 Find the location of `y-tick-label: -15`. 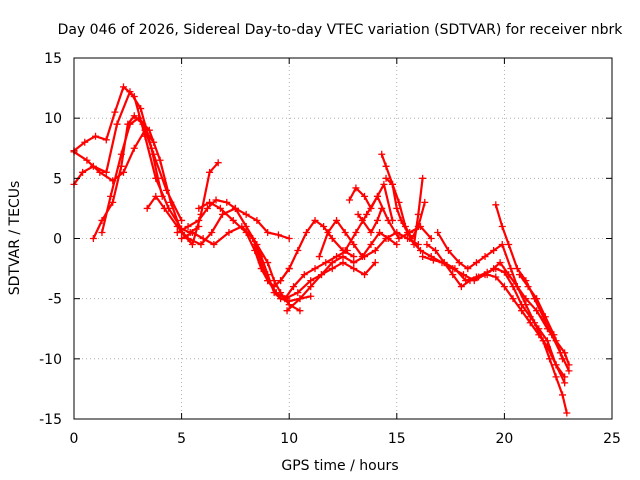

y-tick-label: -15 is located at coordinates (50, 420).